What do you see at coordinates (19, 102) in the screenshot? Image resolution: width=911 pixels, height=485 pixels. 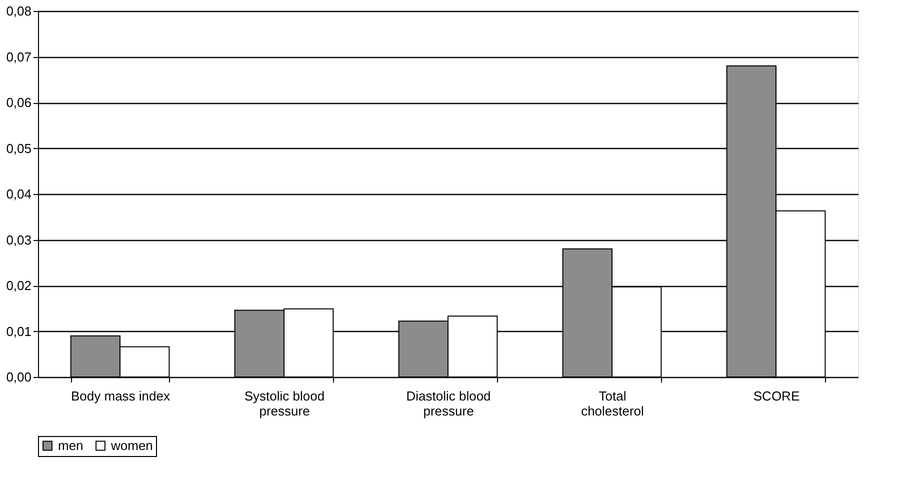 I see `y-tick-label: 0,06` at bounding box center [19, 102].